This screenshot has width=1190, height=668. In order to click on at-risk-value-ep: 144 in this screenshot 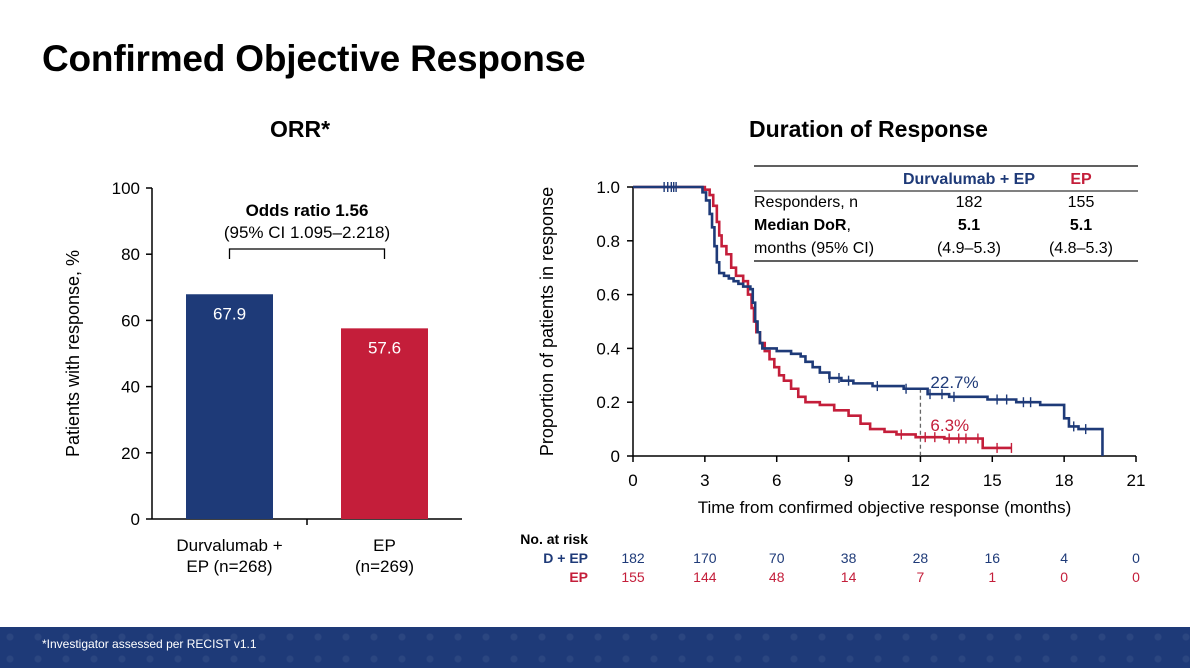, I will do `click(705, 577)`.